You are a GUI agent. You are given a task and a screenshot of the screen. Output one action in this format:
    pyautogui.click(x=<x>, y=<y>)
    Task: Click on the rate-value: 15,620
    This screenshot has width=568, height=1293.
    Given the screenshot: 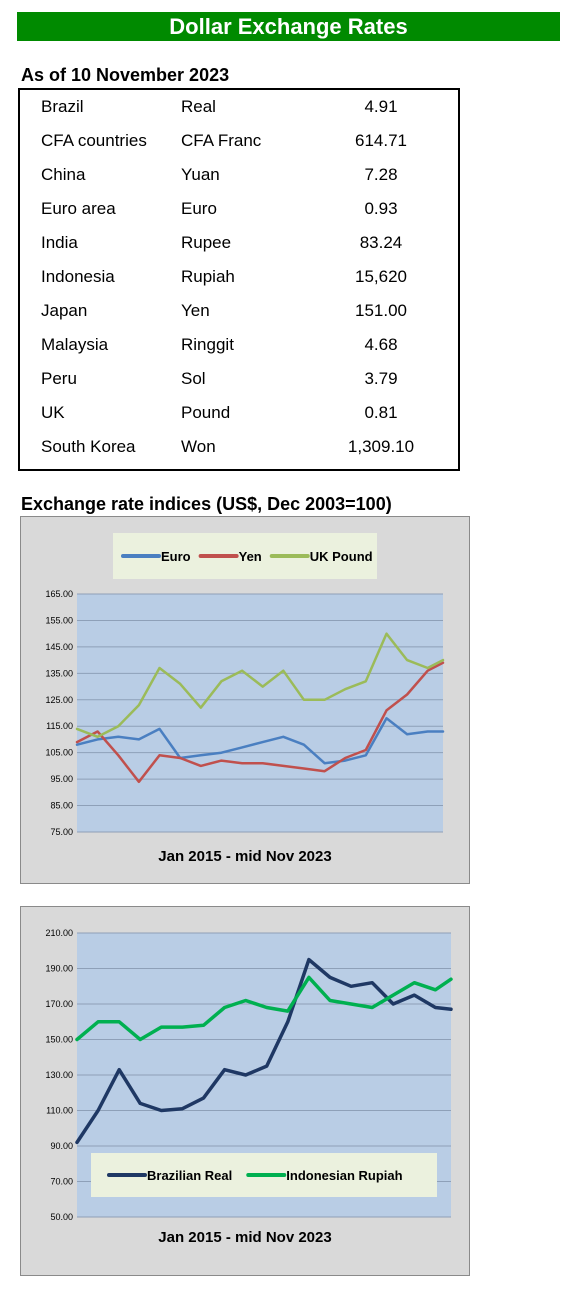 What is the action you would take?
    pyautogui.click(x=381, y=276)
    